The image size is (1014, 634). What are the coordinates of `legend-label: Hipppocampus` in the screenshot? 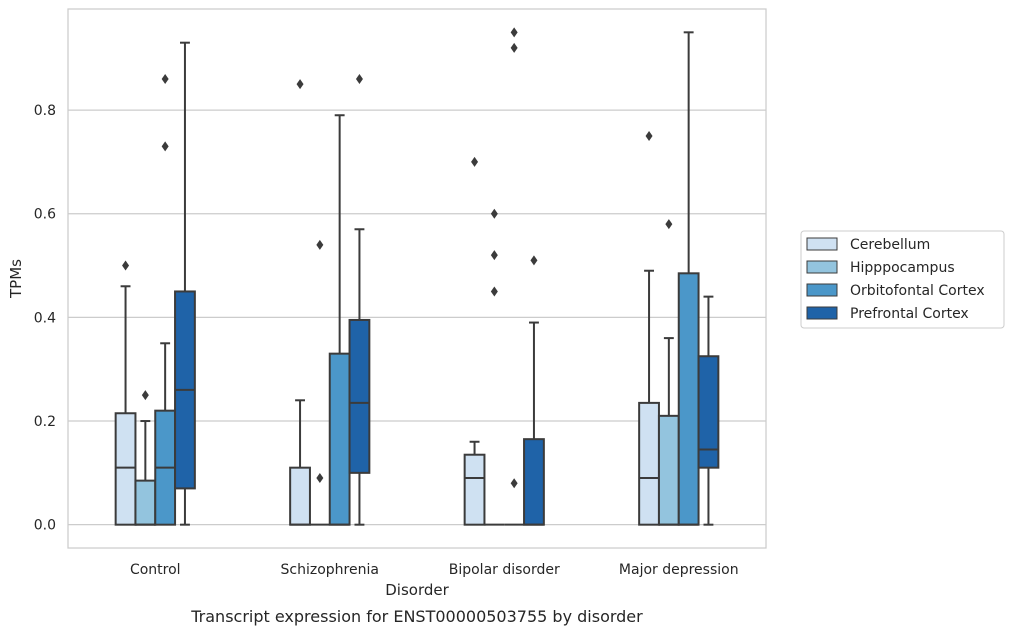 It's located at (902, 268).